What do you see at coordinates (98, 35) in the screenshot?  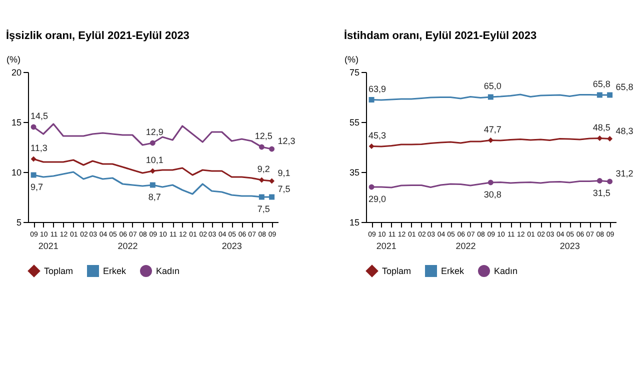 I see `chart-title: İşsizlik oranı, Eylül 2021-Eylül 2023` at bounding box center [98, 35].